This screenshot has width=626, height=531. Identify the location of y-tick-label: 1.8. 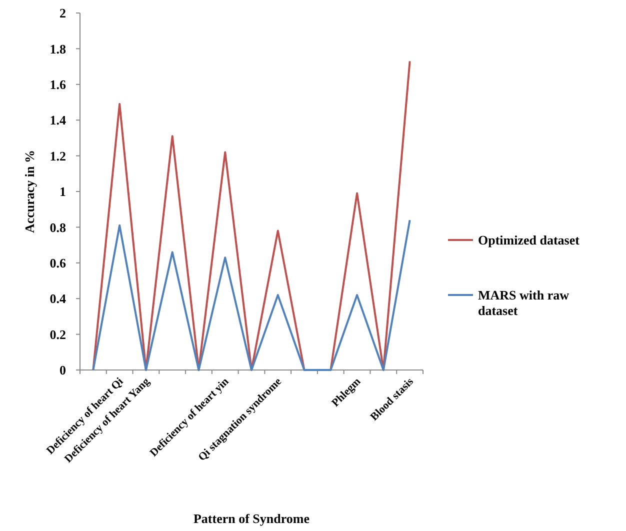
(58, 48).